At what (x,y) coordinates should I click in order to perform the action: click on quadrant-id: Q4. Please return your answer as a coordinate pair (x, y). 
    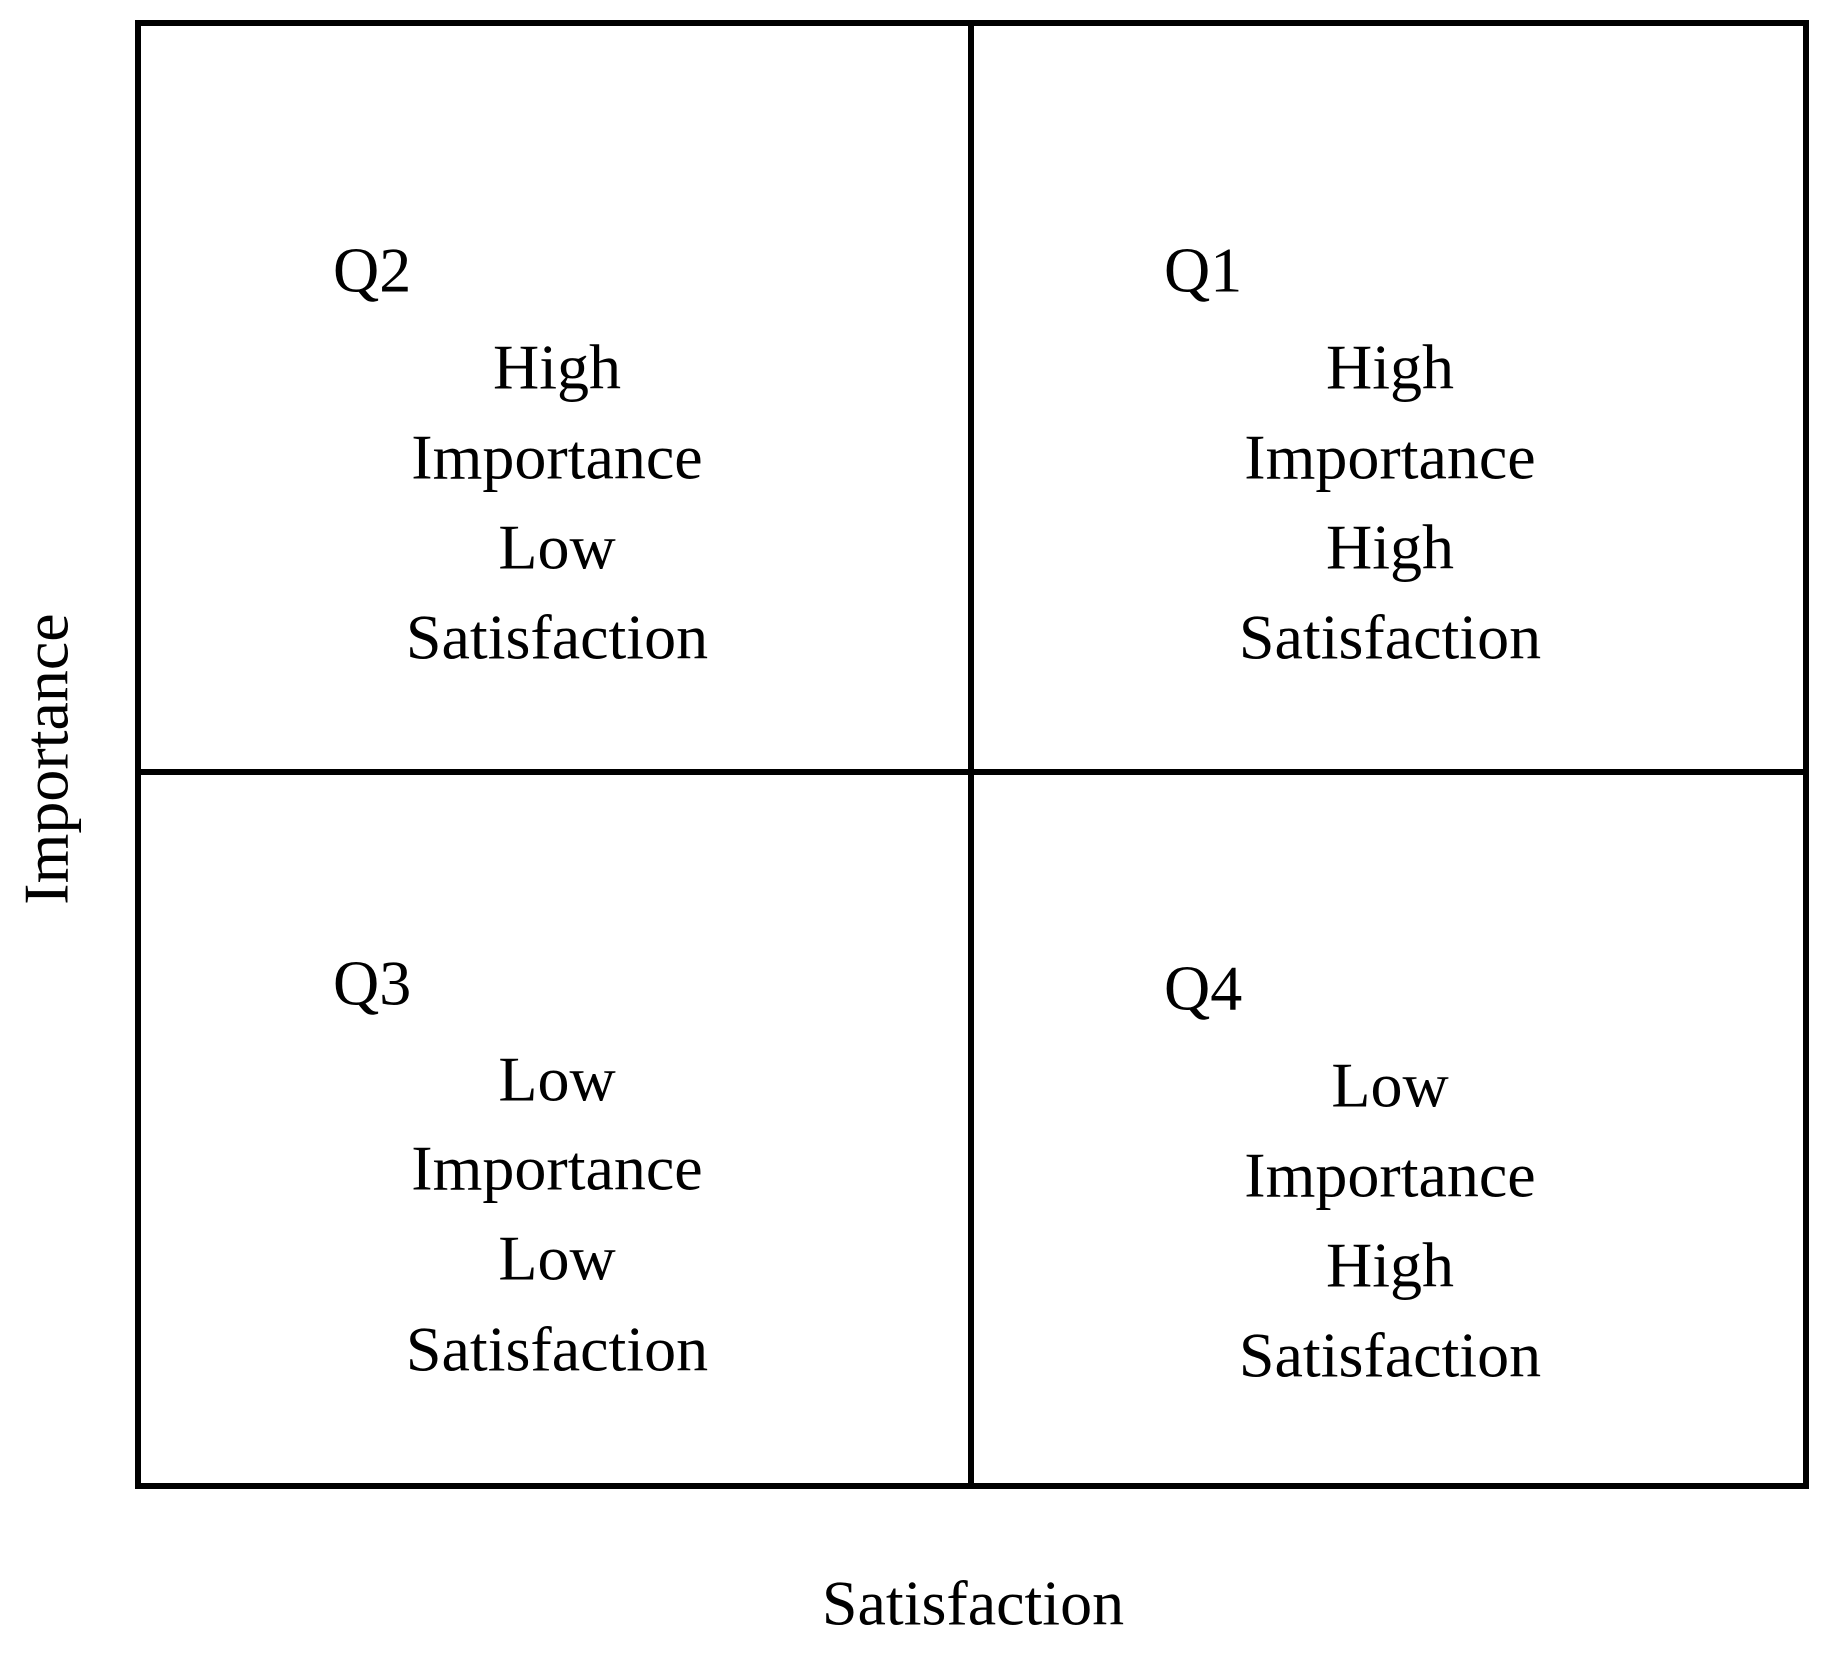
    Looking at the image, I should click on (1203, 988).